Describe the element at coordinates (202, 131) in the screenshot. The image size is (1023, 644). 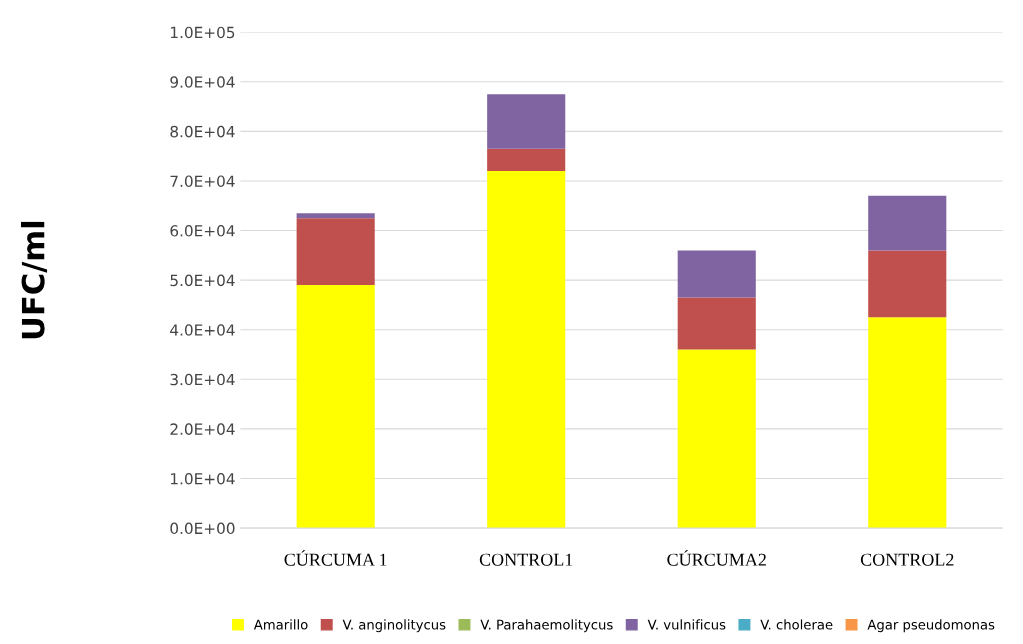
I see `y-tick-label: 8.0E+04` at that location.